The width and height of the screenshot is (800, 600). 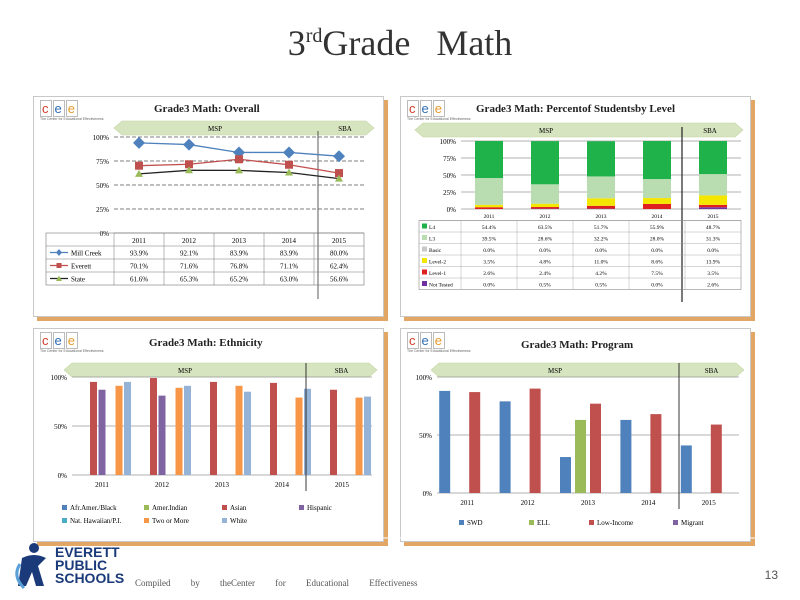 I want to click on district-logo-head, so click(x=34, y=548).